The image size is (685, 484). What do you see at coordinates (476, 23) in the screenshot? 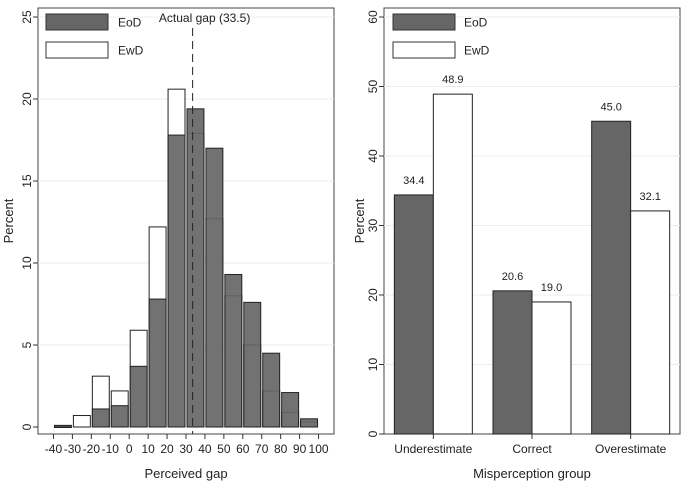
I see `right-legend-eod-label: EoD` at bounding box center [476, 23].